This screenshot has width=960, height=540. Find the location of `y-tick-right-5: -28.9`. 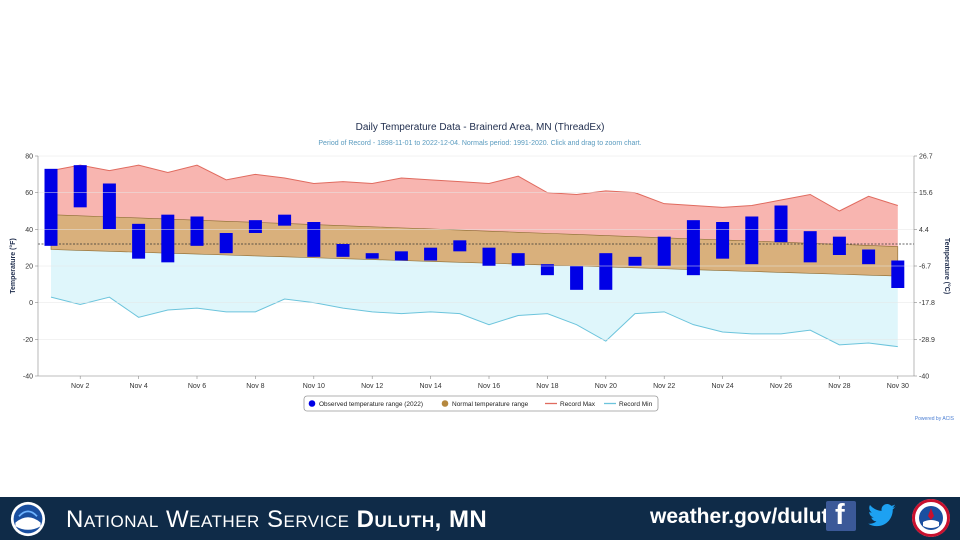

y-tick-right-5: -28.9 is located at coordinates (927, 340).